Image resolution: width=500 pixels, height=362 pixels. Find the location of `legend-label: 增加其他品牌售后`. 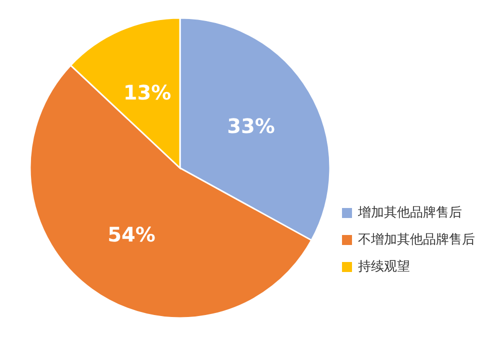

legend-label: 增加其他品牌售后 is located at coordinates (409, 213).